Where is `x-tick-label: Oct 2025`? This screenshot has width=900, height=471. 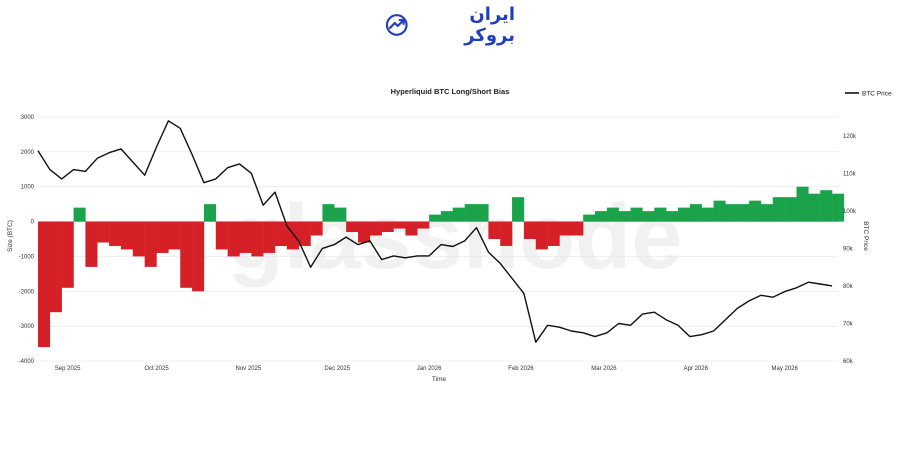
x-tick-label: Oct 2025 is located at coordinates (156, 369).